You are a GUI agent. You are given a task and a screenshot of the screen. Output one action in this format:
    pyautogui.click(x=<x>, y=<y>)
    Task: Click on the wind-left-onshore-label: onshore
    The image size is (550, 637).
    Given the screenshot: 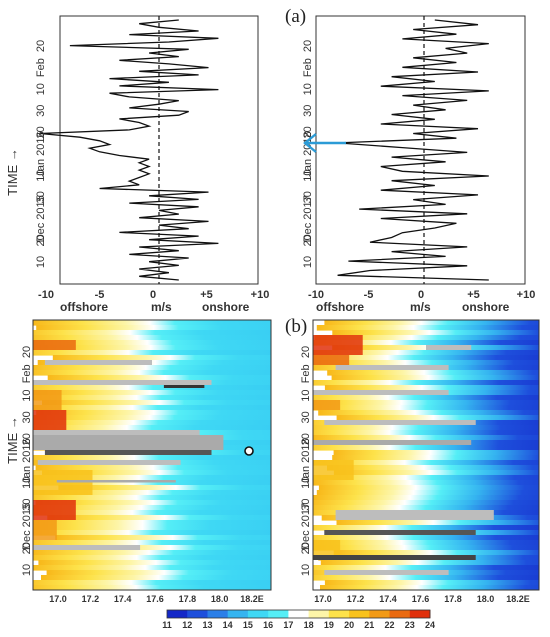 What is the action you would take?
    pyautogui.click(x=226, y=307)
    